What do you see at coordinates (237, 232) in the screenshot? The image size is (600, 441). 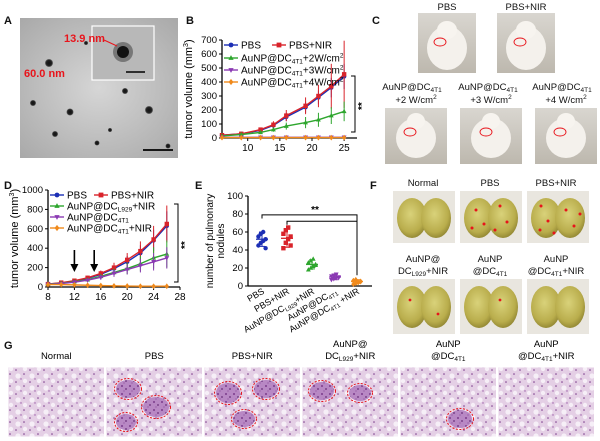 I see `y-tick-label: 60` at bounding box center [237, 232].